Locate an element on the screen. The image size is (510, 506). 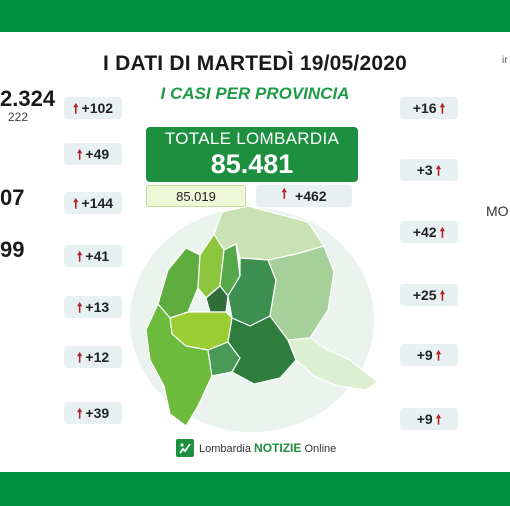
left-increment-pill: 🠕 +12 is located at coordinates (93, 357).